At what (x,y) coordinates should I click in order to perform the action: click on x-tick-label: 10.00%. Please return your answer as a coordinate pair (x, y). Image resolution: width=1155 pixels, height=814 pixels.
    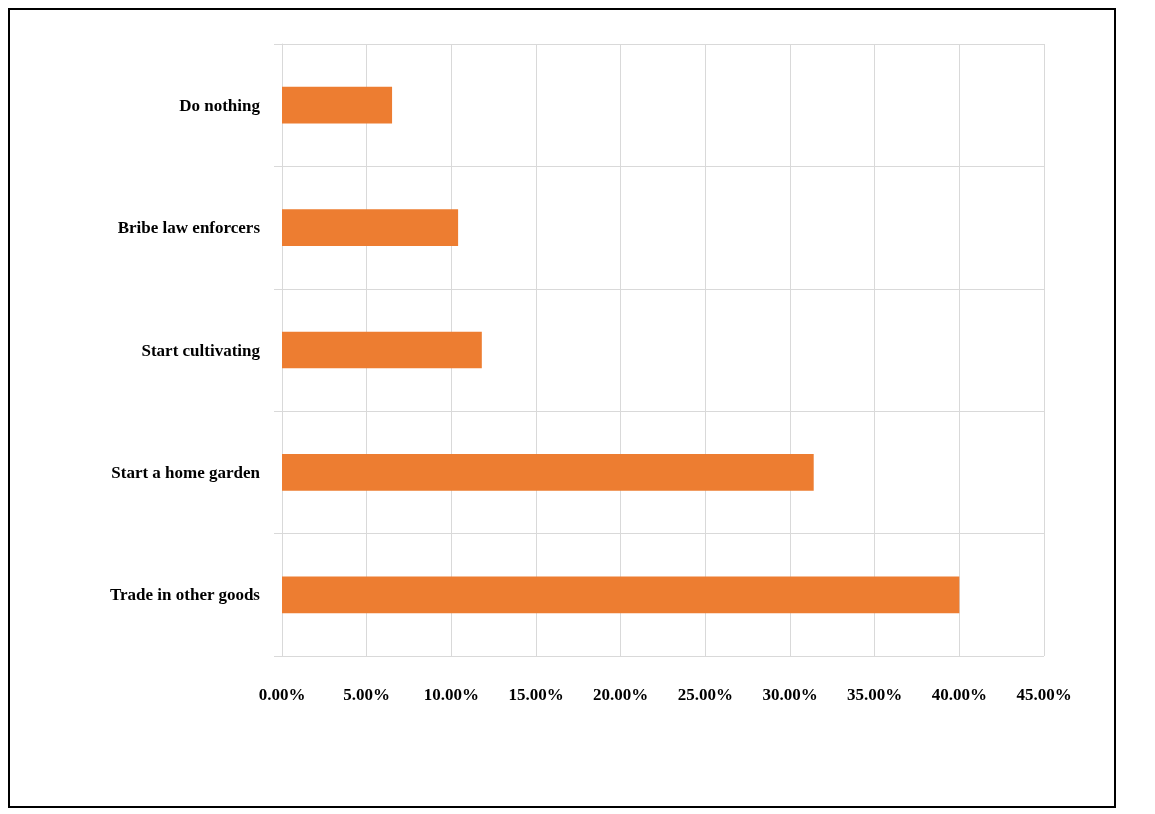
    Looking at the image, I should click on (451, 694).